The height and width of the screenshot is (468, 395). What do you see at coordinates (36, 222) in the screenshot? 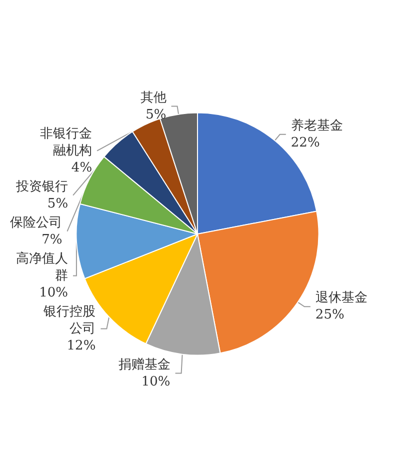
I see `slice-label: 保险公司` at bounding box center [36, 222].